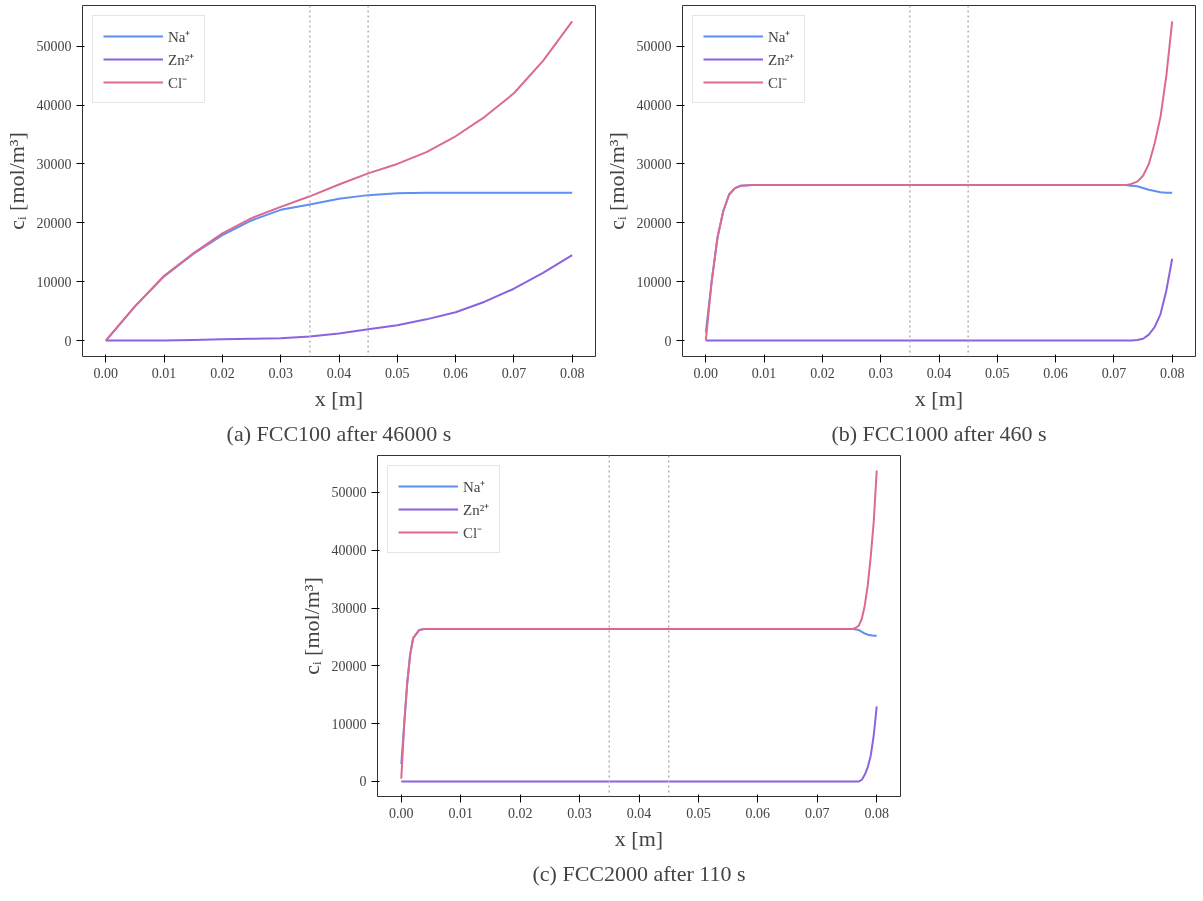  What do you see at coordinates (939, 433) in the screenshot?
I see `text: (b) FCC1000 after 460 s` at bounding box center [939, 433].